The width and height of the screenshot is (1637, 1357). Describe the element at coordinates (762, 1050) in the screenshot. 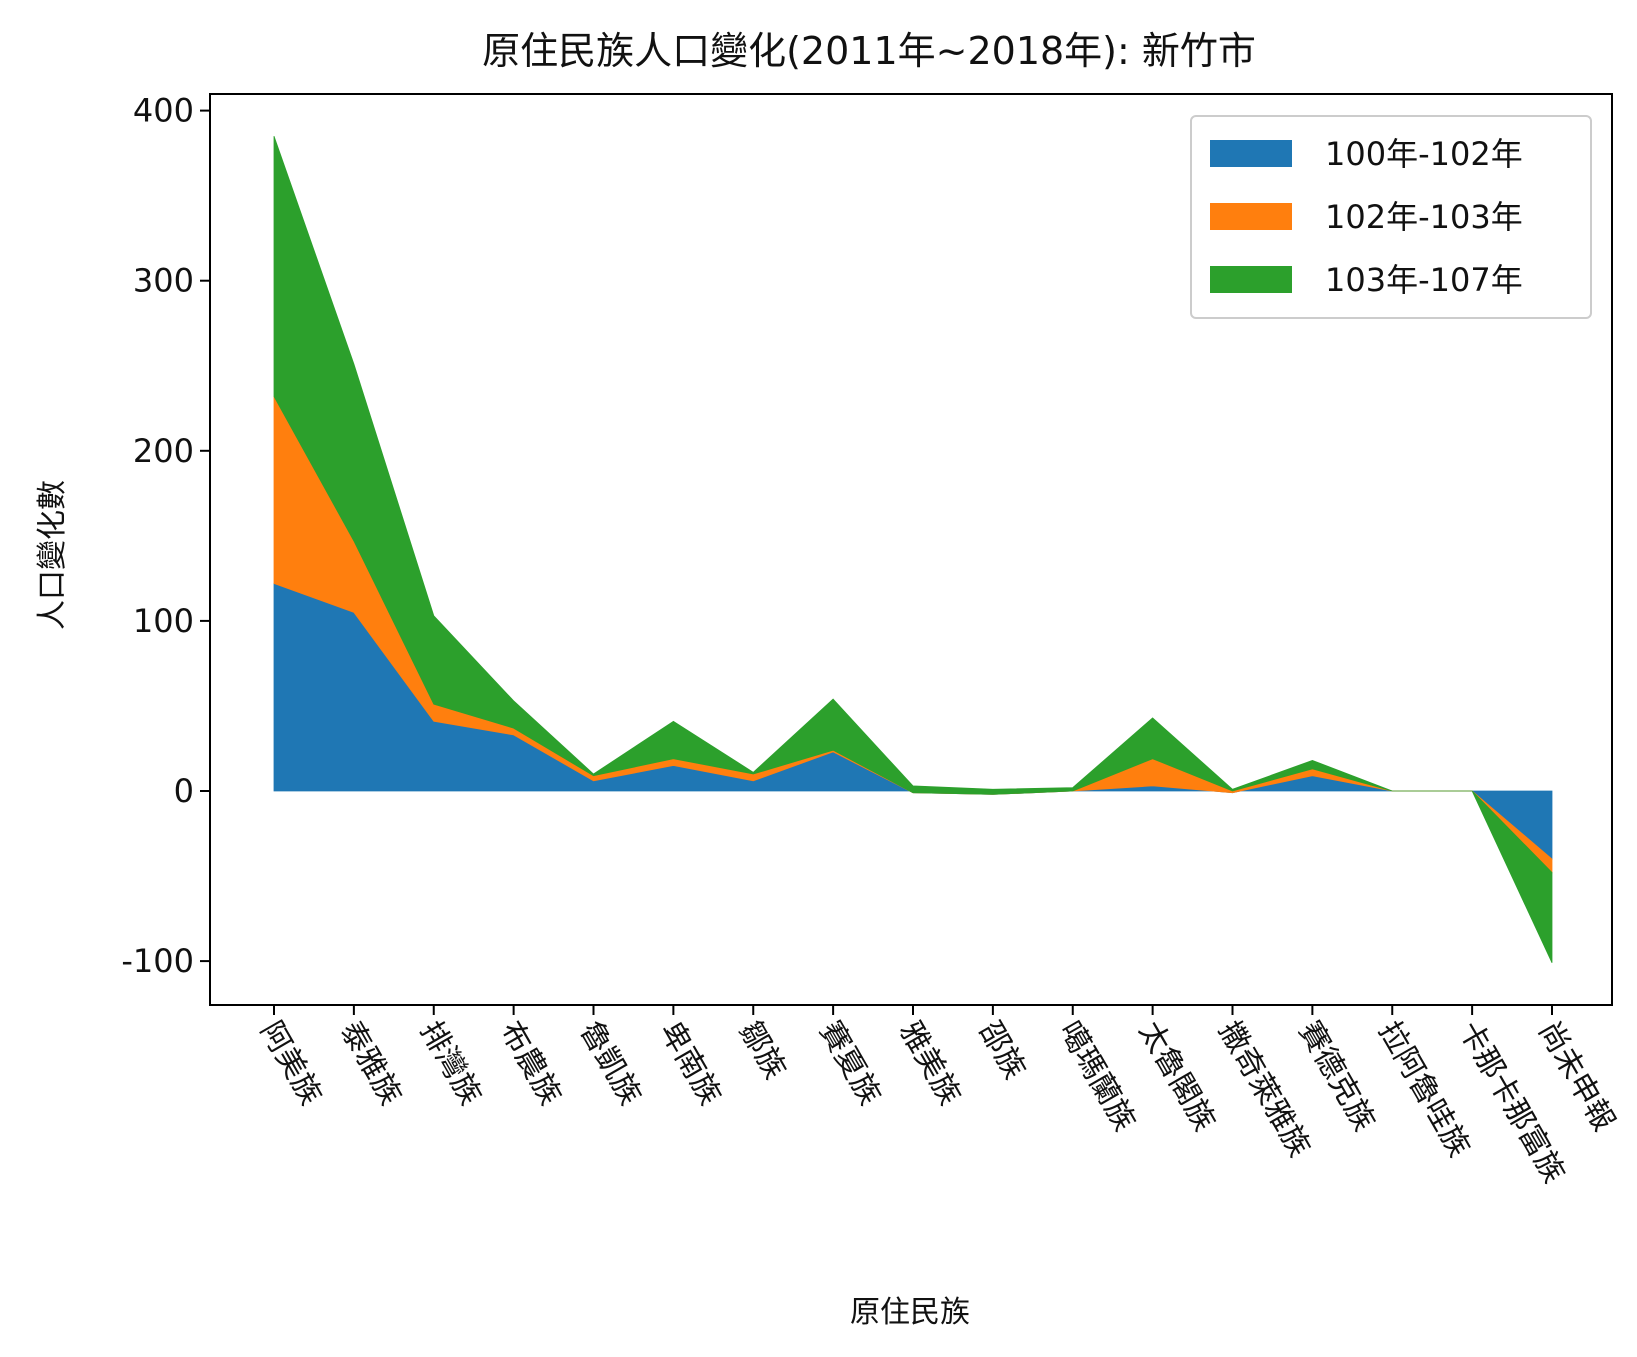

I see `x-tick-label: 鄒族` at that location.